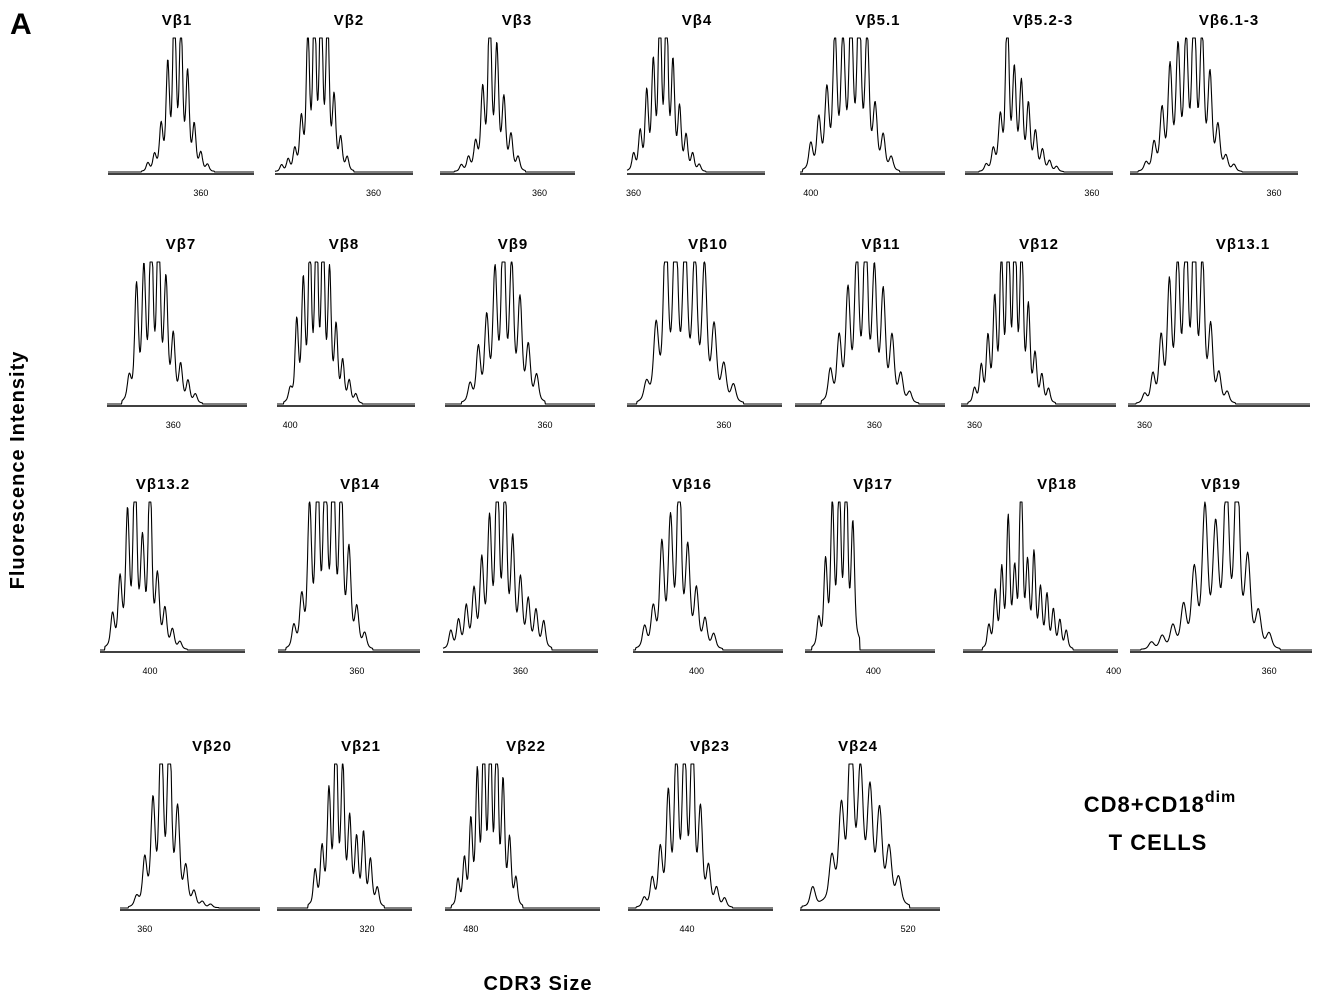  Describe the element at coordinates (509, 484) in the screenshot. I see `panel-title: Vβ15` at that location.